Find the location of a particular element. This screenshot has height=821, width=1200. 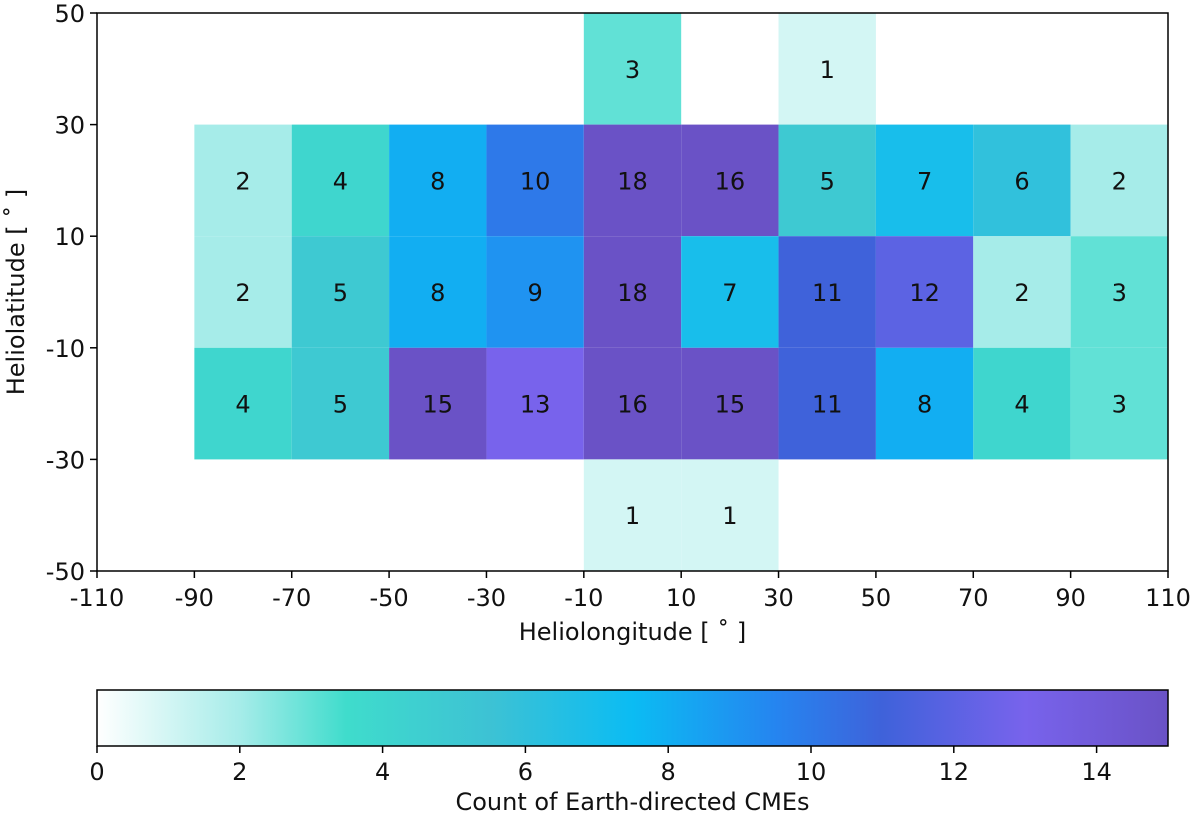

cell-count-label: 12 is located at coordinates (924, 293).